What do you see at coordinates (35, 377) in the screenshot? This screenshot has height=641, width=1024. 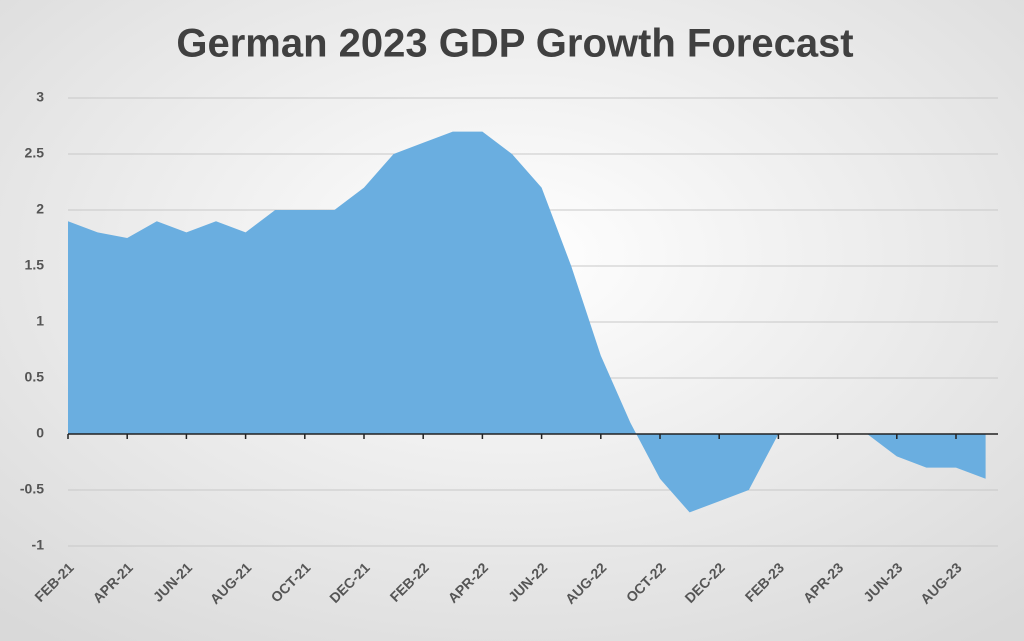 I see `y-tick-label: 0.5` at bounding box center [35, 377].